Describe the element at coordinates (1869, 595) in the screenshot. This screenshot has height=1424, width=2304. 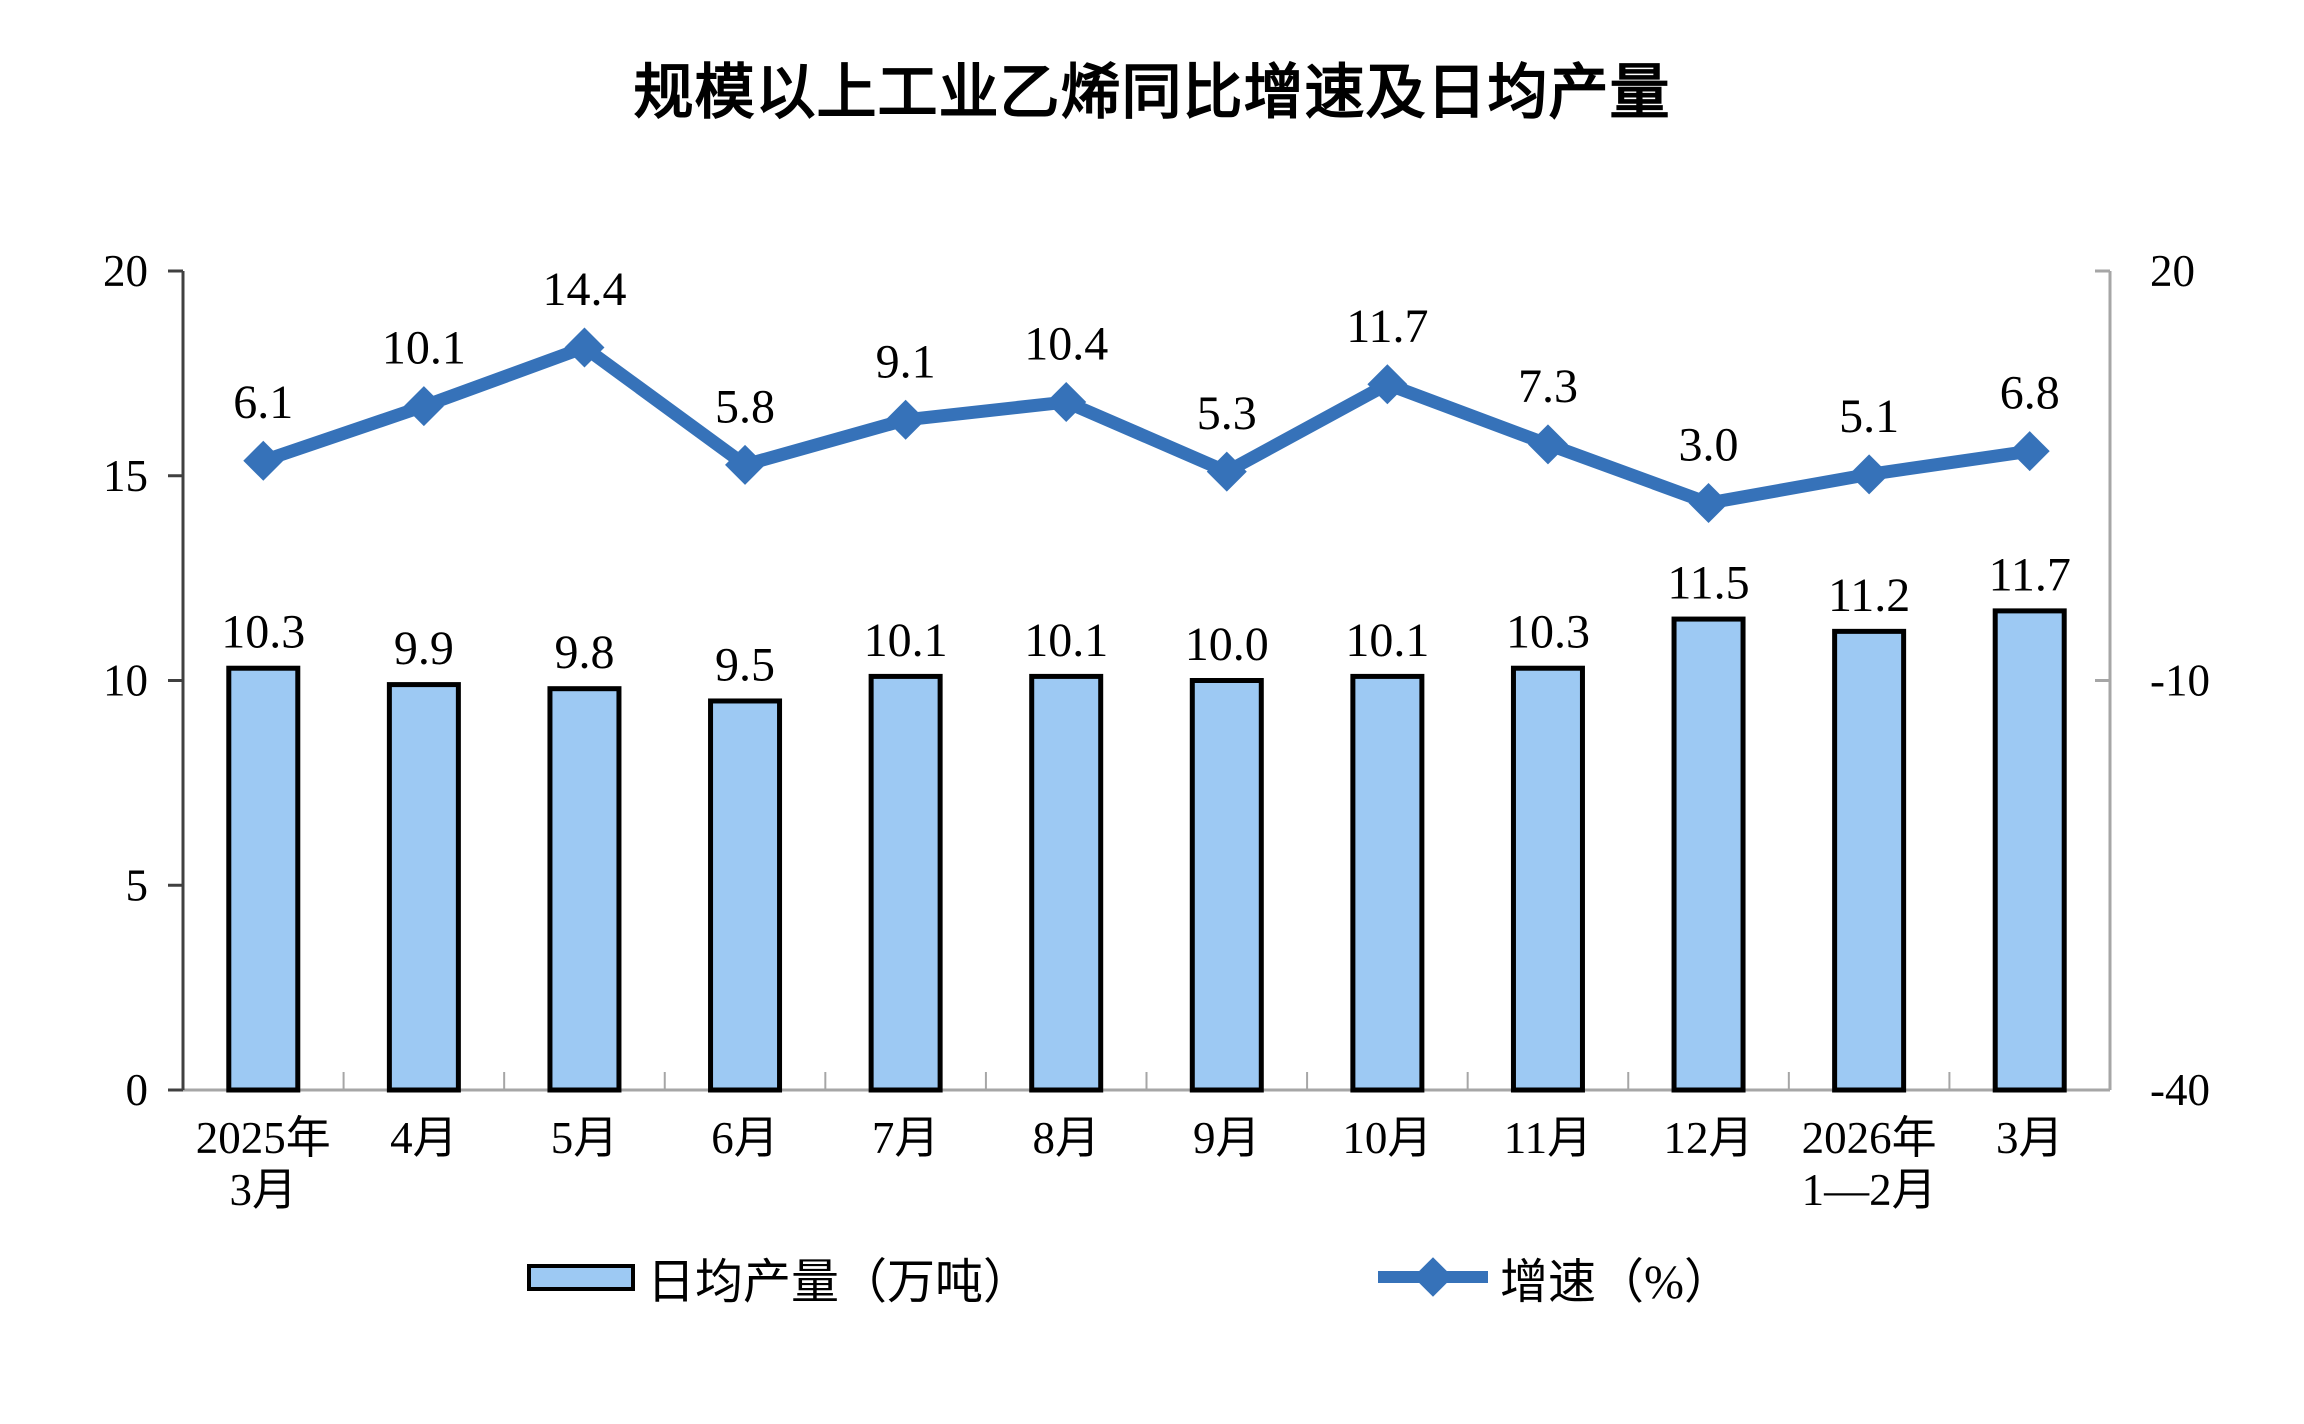
I see `bar-value-label: 11.2` at that location.